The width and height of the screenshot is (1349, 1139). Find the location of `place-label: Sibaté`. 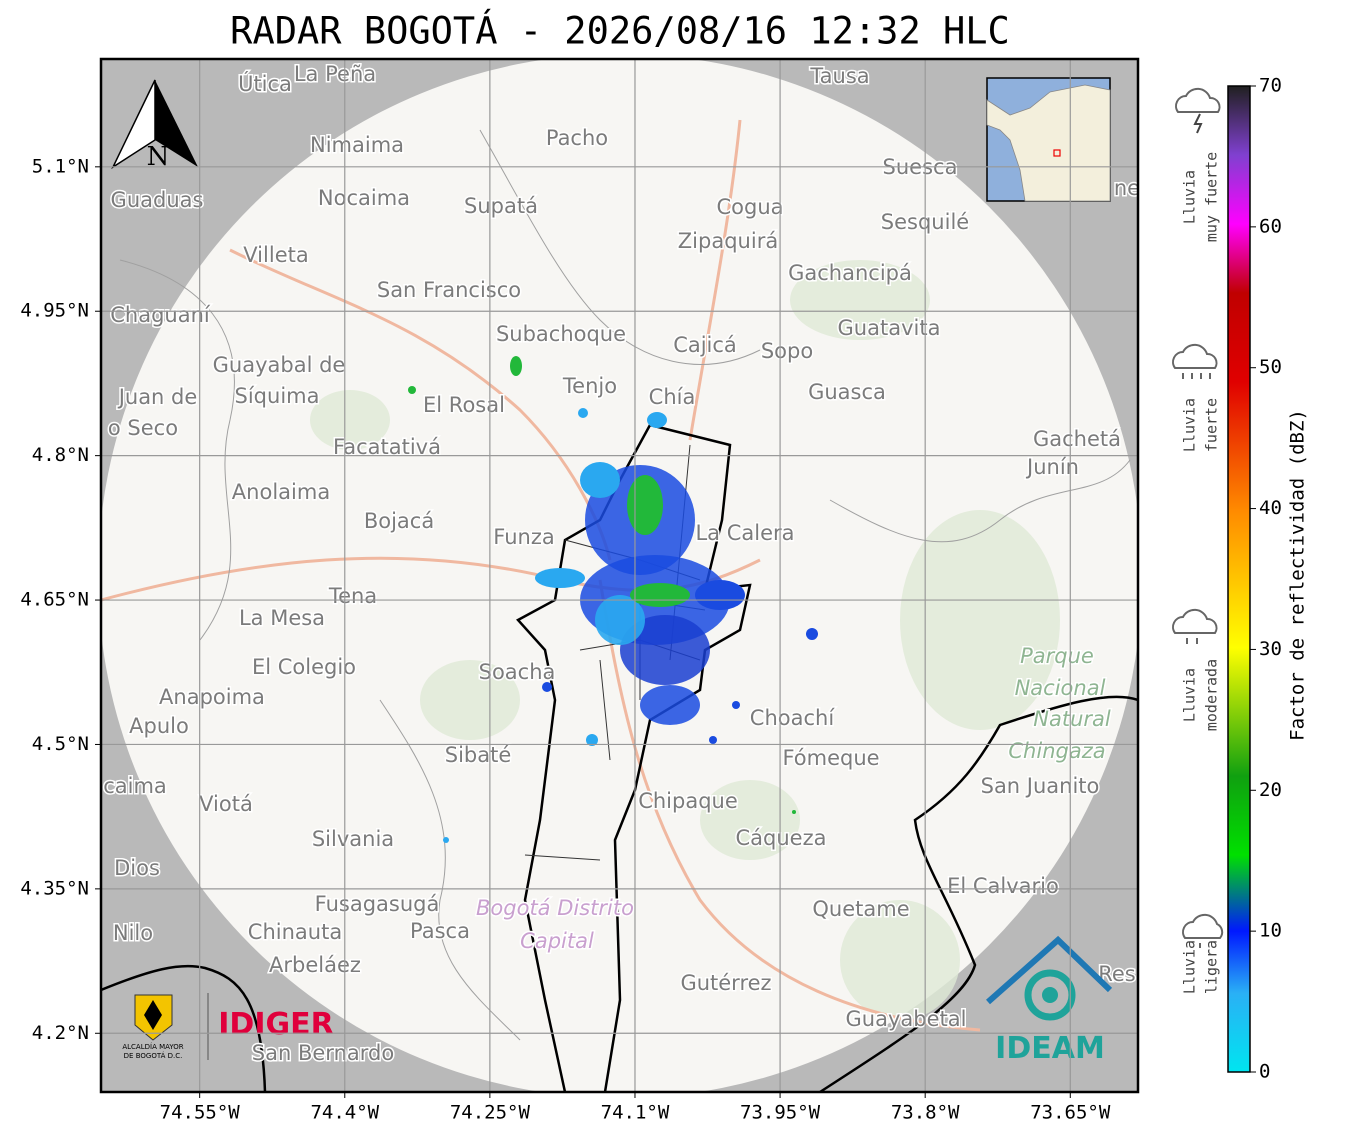

place-label: Sibaté is located at coordinates (478, 755).